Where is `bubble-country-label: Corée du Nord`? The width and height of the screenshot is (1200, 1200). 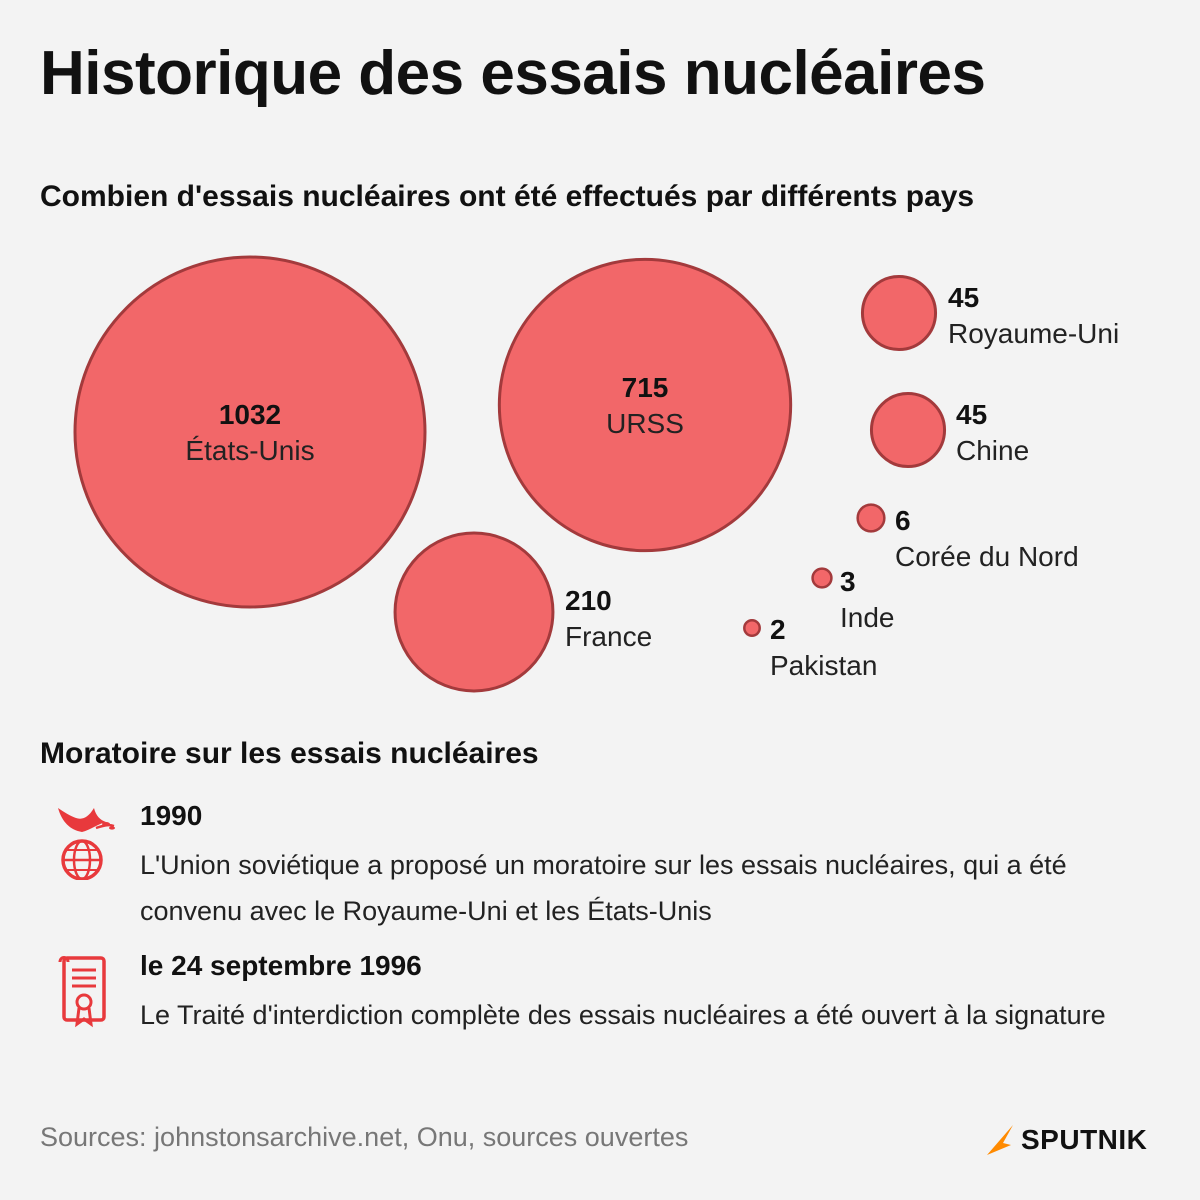 bubble-country-label: Corée du Nord is located at coordinates (987, 556).